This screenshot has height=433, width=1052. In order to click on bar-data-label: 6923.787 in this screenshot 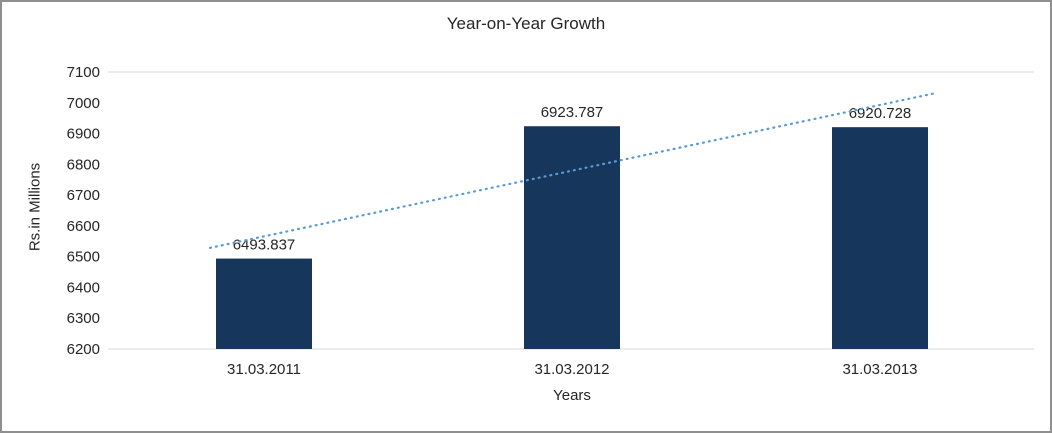, I will do `click(572, 112)`.